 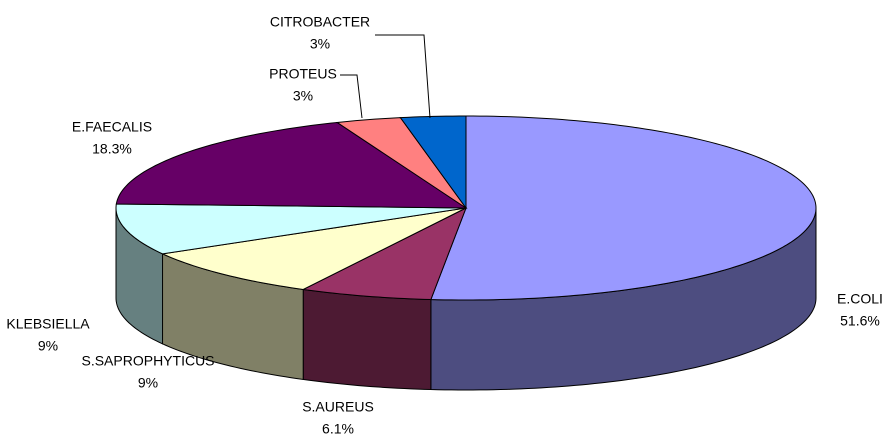 I want to click on slice-label: PROTEUS, so click(x=303, y=74).